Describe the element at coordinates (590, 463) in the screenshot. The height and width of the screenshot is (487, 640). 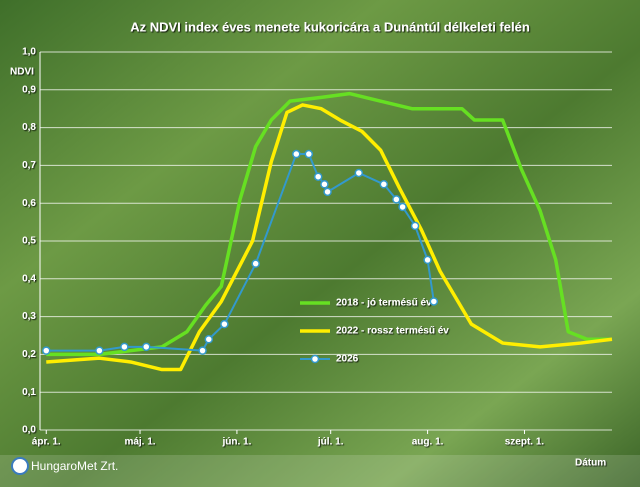
I see `x-axis-label: Dátum` at that location.